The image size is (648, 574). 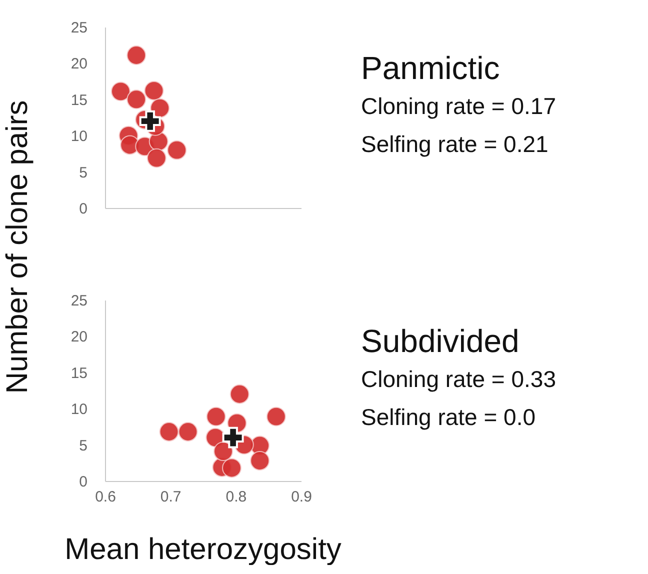 I want to click on y-axis-title: Number of clone pairs, so click(x=17, y=247).